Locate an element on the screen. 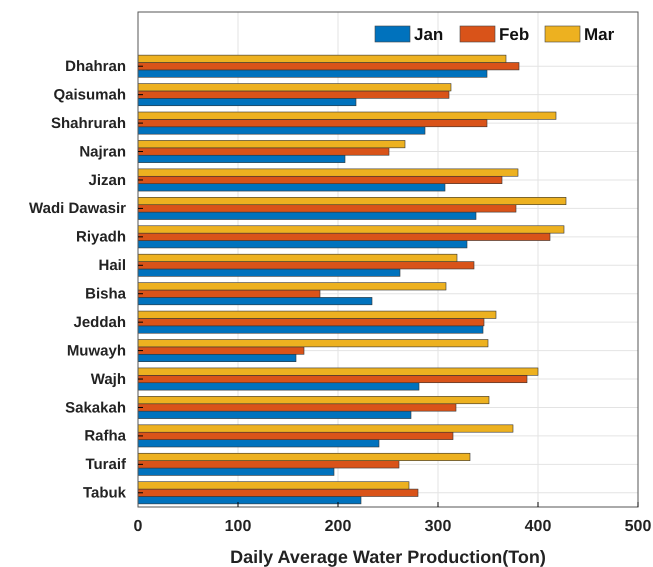  y-tick-label: Turaif is located at coordinates (106, 465).